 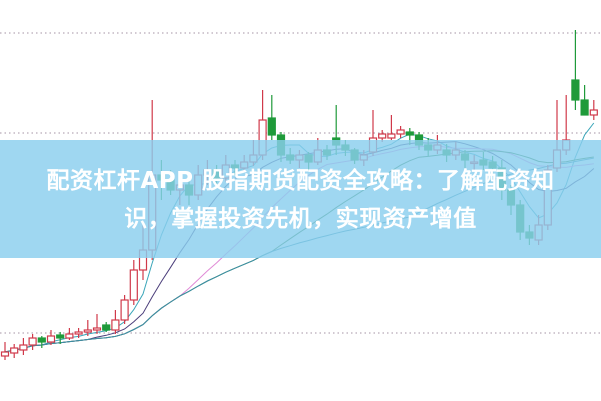 What do you see at coordinates (300, 181) in the screenshot?
I see `headline-line-1: 配资杠杆APP 股指期货配资全攻略：了解配资知` at bounding box center [300, 181].